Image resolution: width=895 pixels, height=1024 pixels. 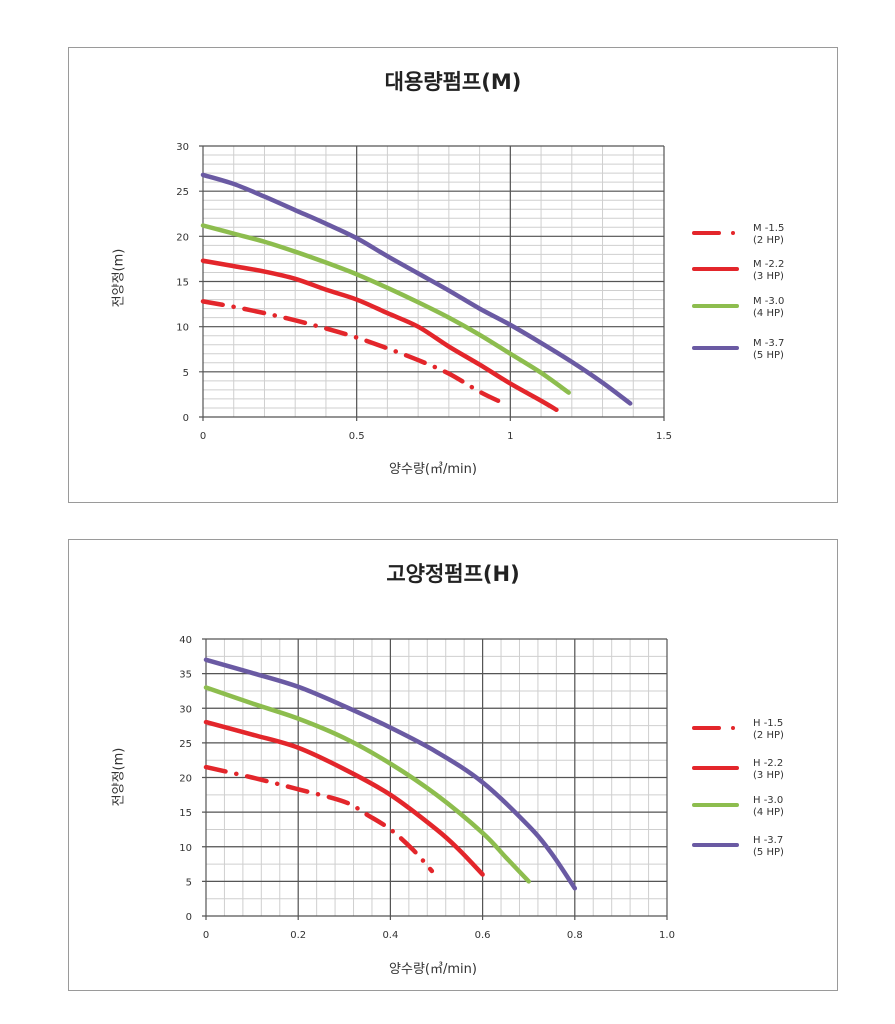 What do you see at coordinates (185, 640) in the screenshot?
I see `y-tick-label: 40` at bounding box center [185, 640].